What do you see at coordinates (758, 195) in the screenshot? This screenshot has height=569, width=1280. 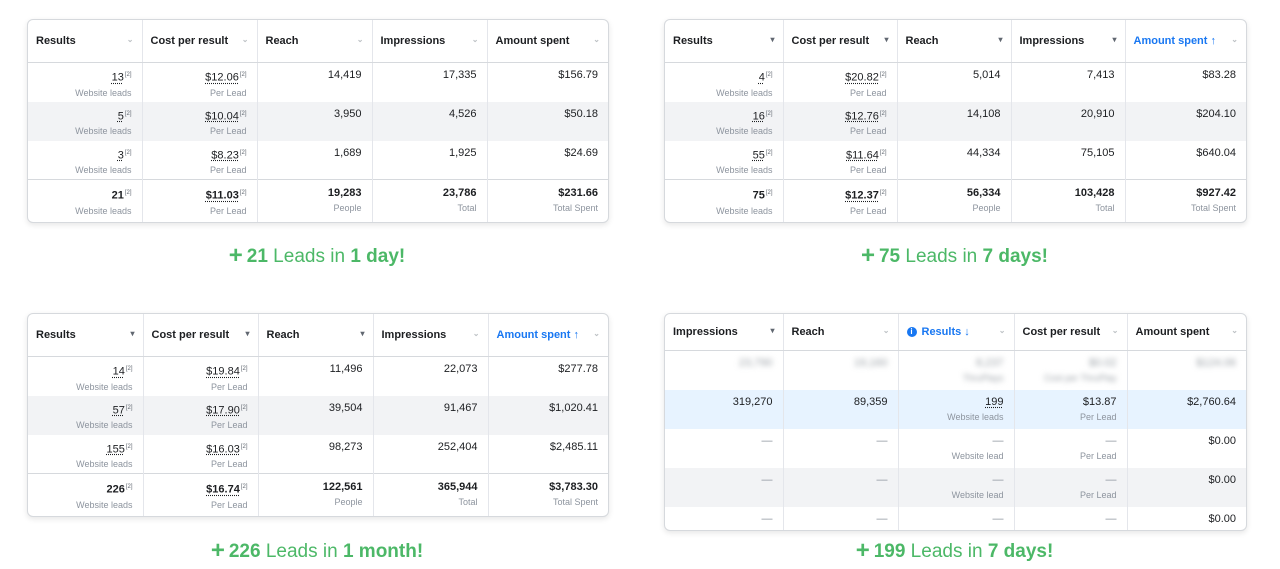 I see `results-total-value: 75` at bounding box center [758, 195].